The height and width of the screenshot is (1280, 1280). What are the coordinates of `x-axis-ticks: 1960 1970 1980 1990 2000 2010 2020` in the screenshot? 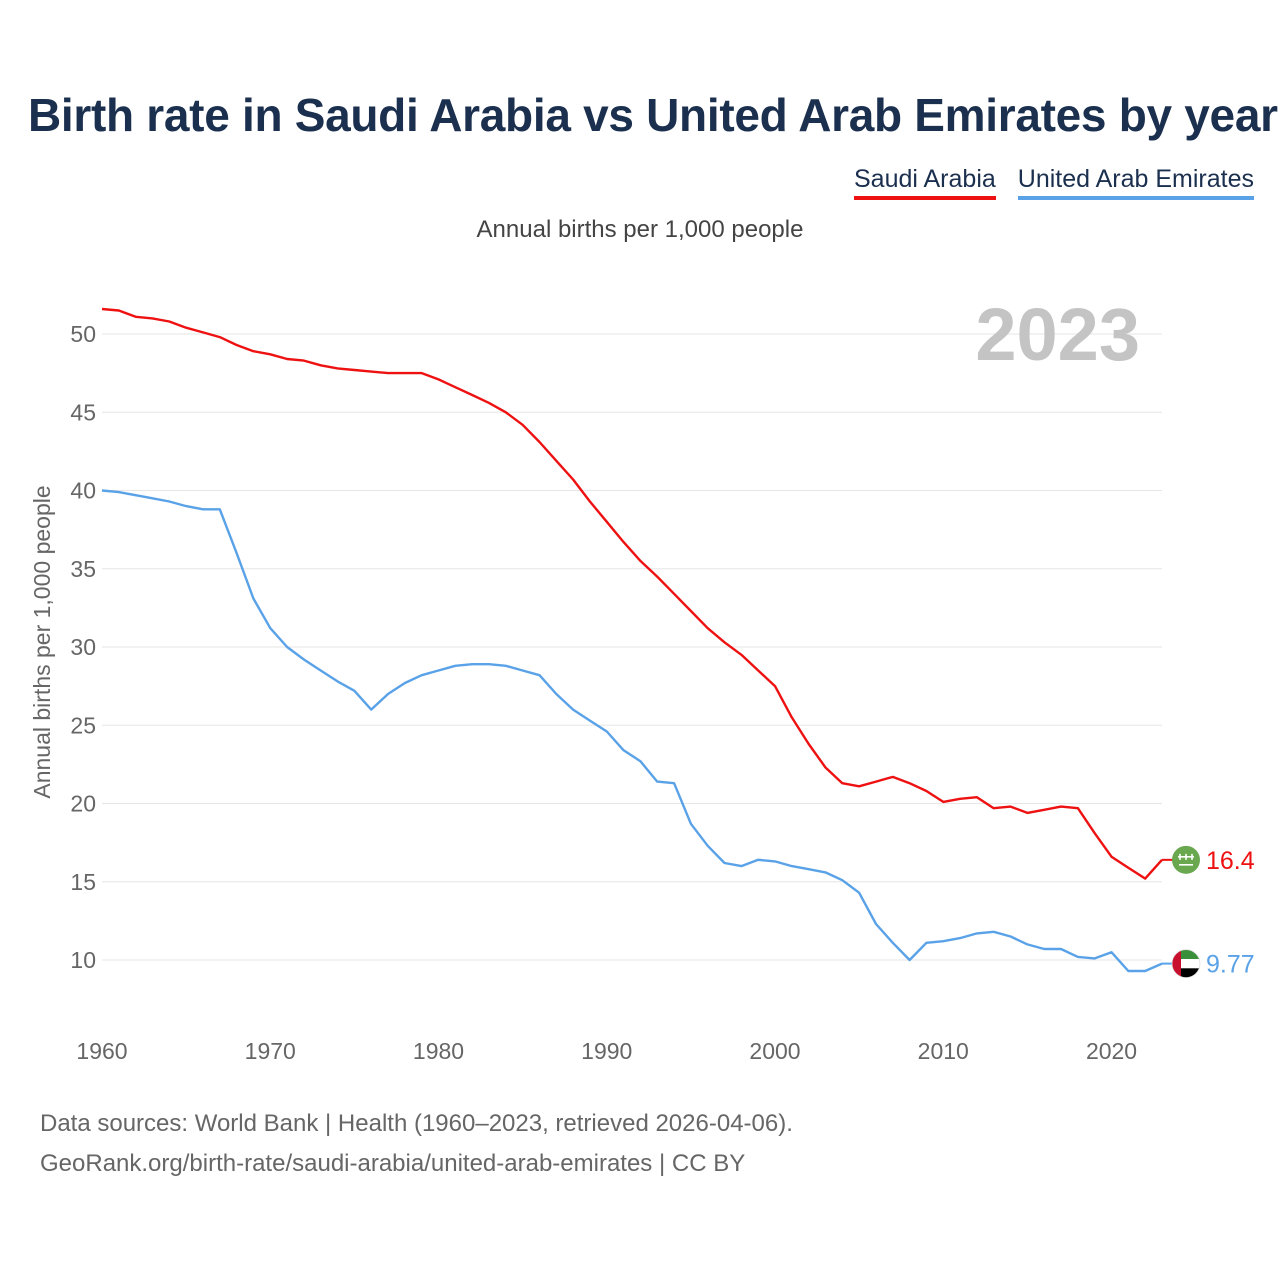 It's located at (606, 1051).